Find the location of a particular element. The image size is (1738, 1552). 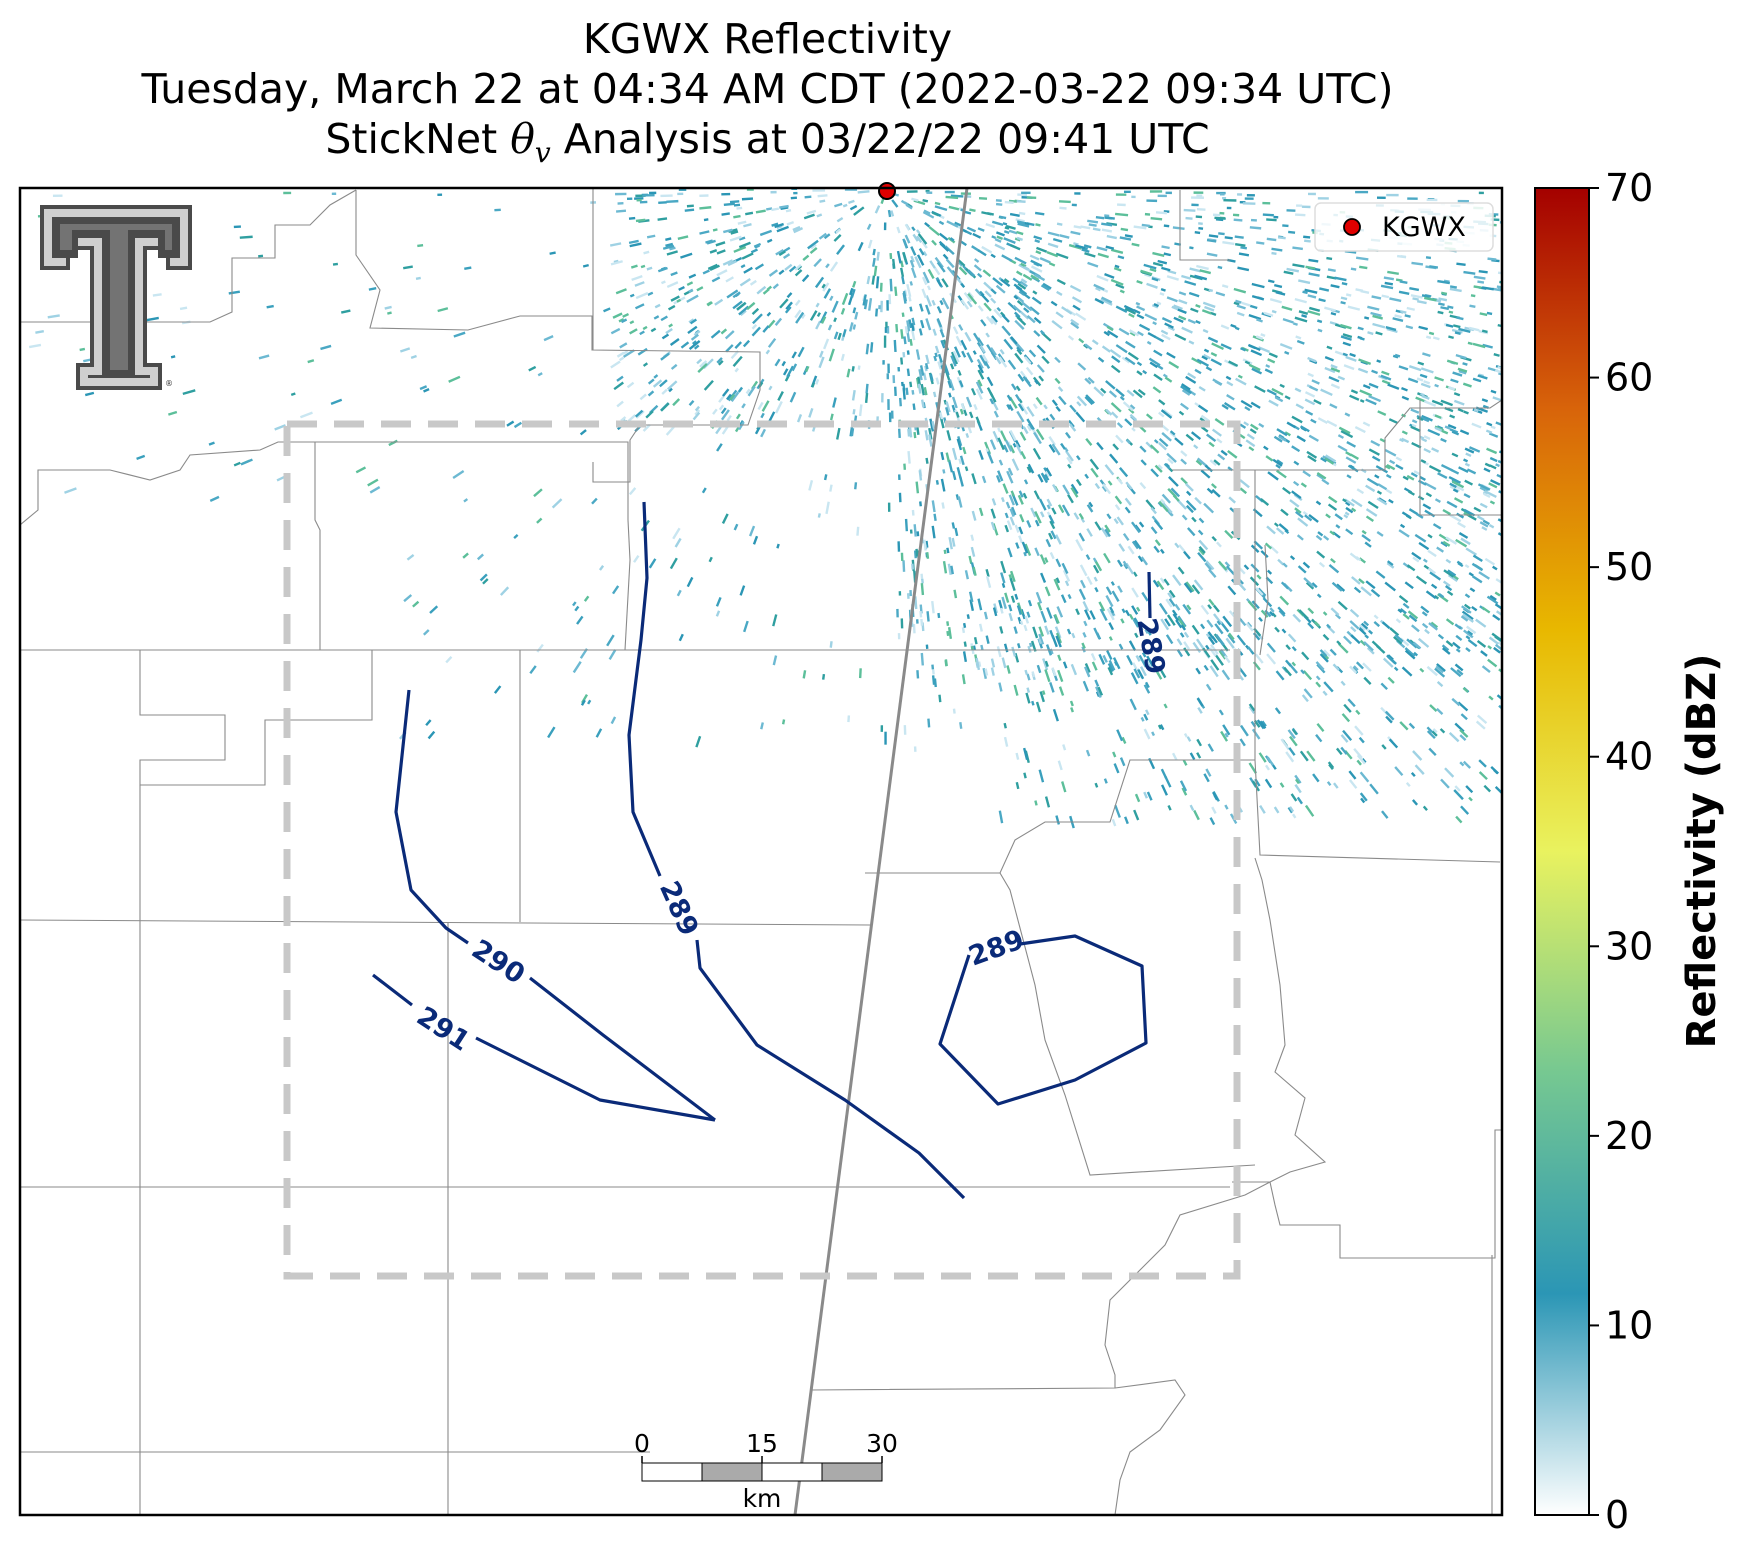

legend: KGWX is located at coordinates (1404, 227).